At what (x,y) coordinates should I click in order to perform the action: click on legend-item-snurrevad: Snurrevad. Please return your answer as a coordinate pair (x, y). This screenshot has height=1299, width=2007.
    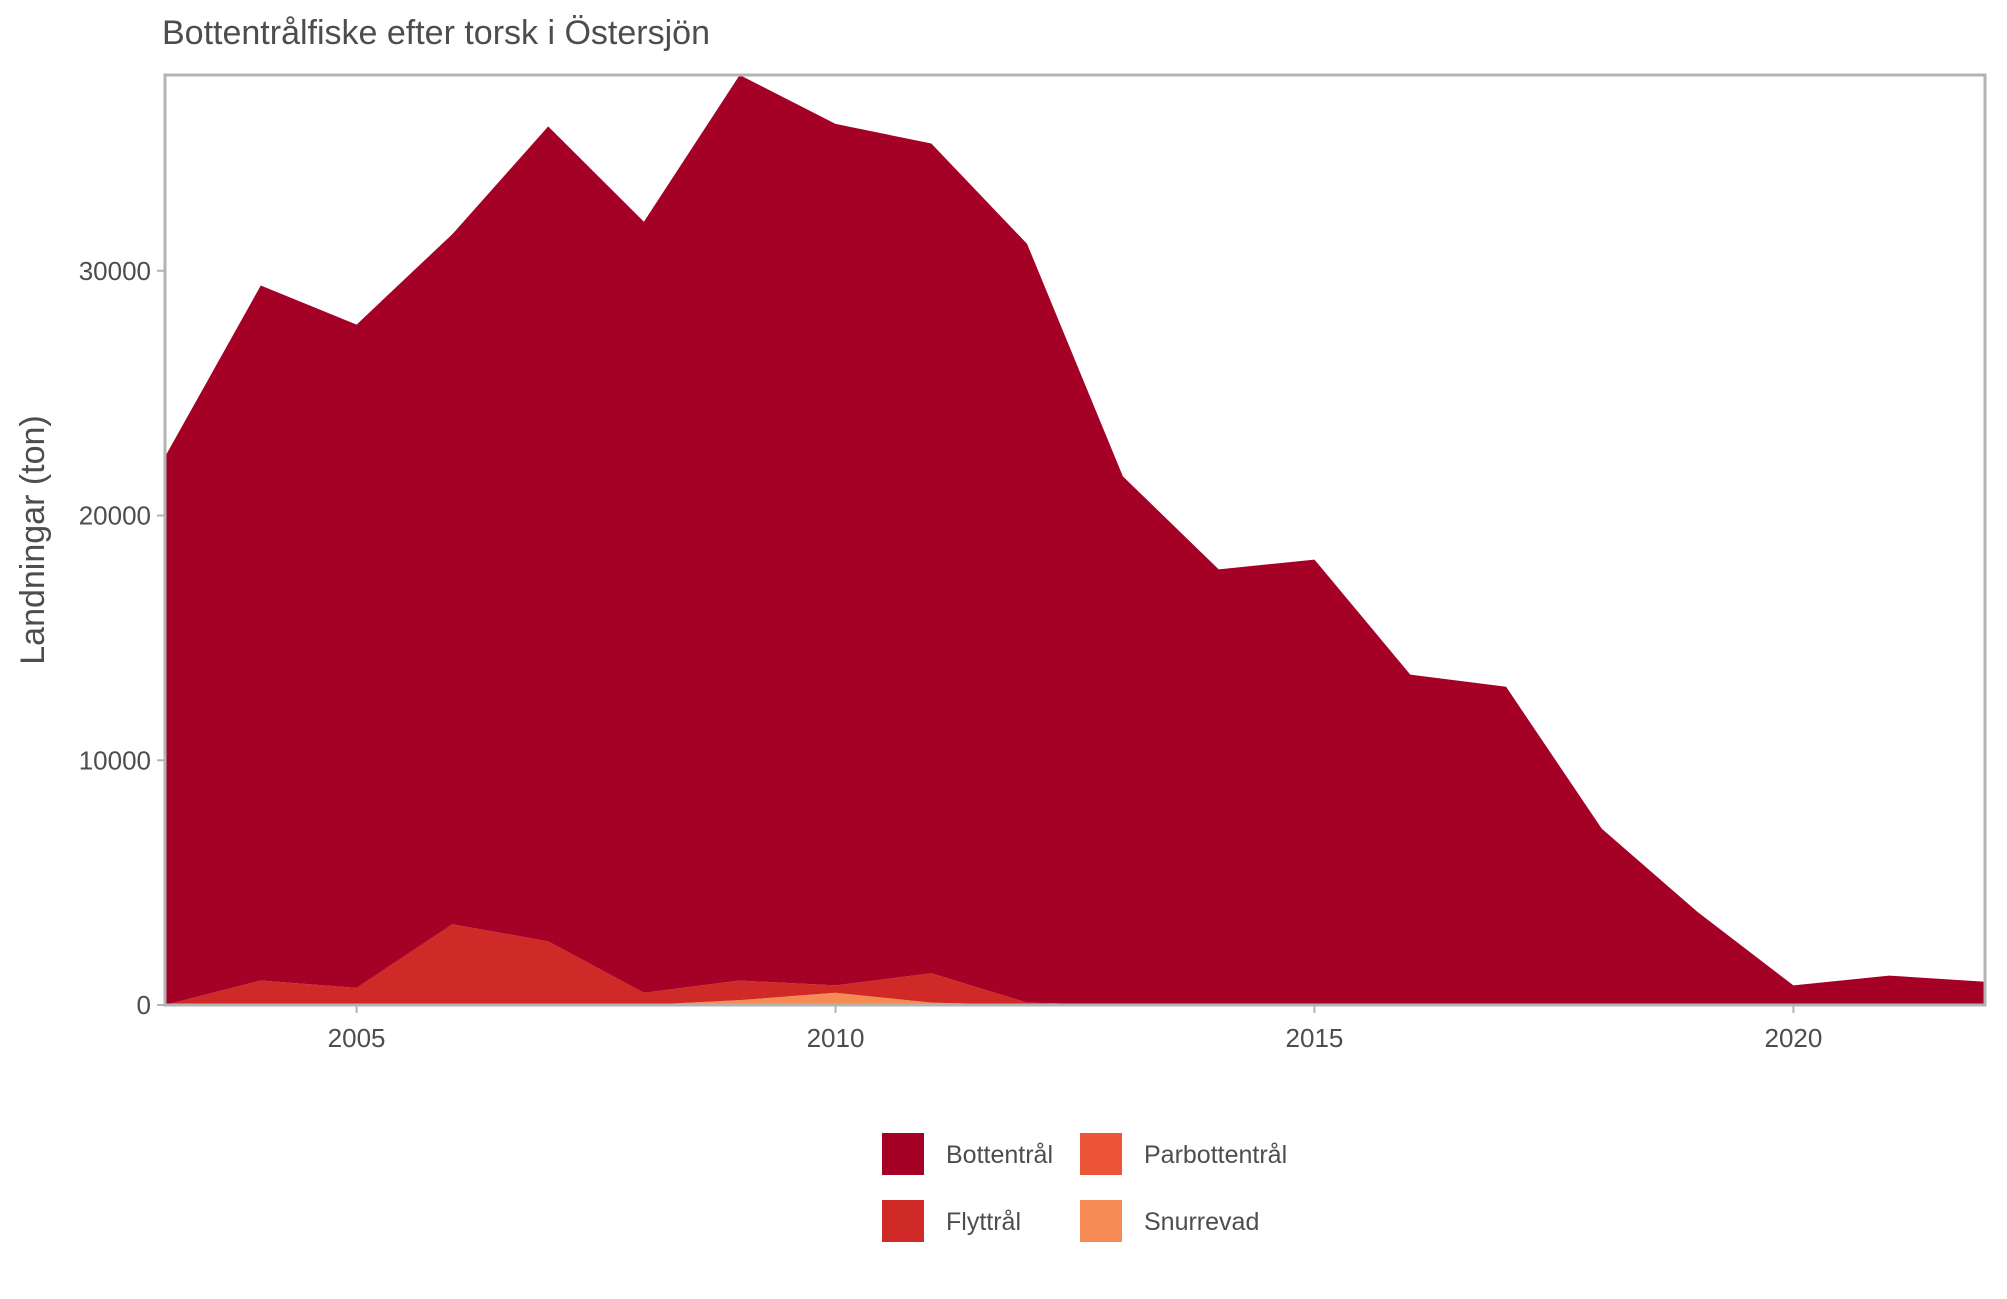
    Looking at the image, I should click on (1169, 1221).